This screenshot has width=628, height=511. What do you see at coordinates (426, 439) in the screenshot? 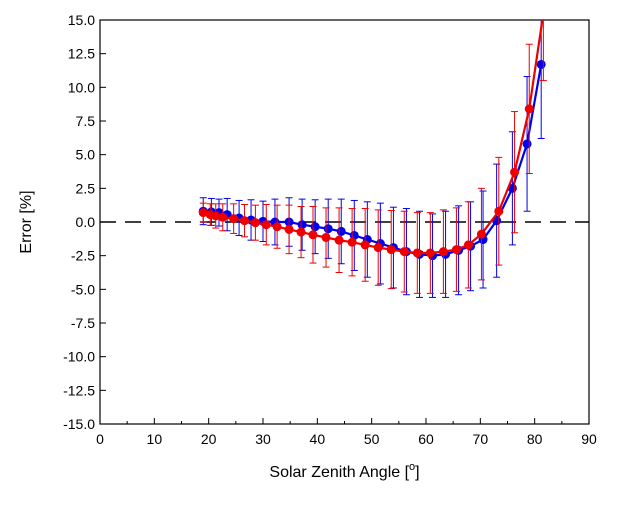
I see `x-tick-label: 60` at bounding box center [426, 439].